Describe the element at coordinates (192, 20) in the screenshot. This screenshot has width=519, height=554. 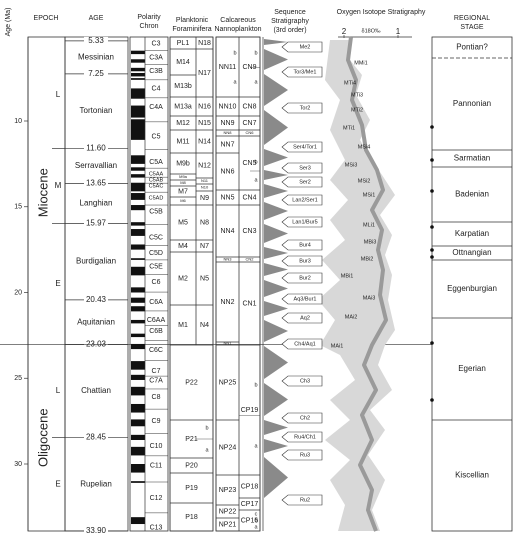
I see `header: Planktonic` at that location.